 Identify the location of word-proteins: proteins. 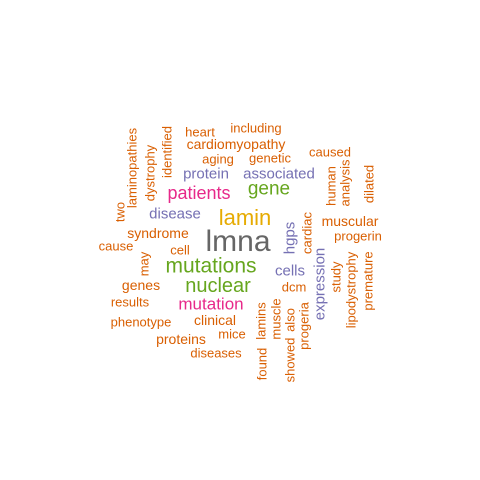
(181, 339).